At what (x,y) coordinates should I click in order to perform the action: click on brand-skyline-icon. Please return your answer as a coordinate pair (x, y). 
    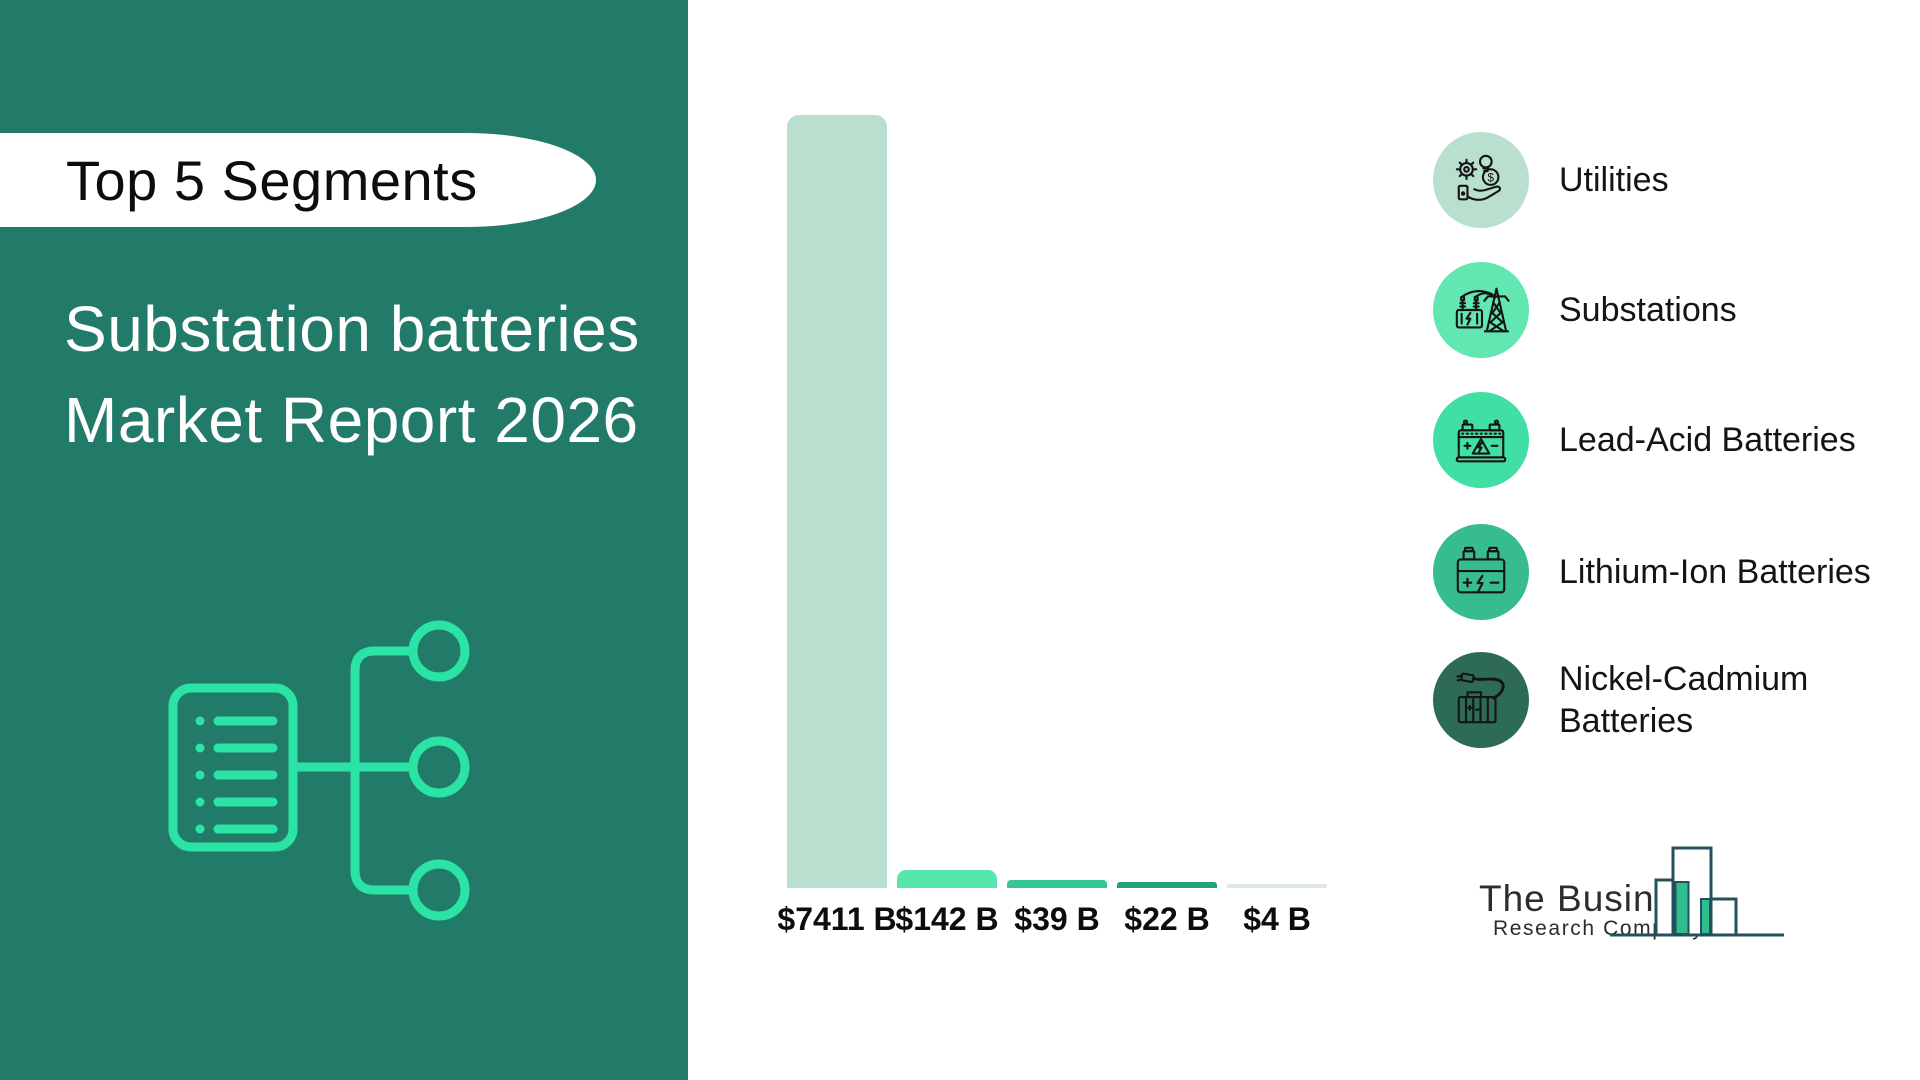
    Looking at the image, I should click on (1697, 891).